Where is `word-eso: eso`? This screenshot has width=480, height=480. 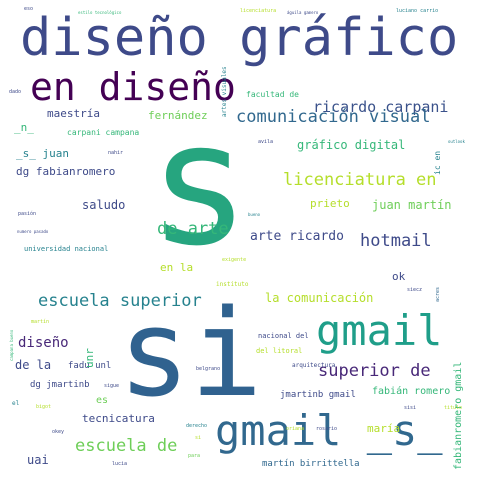 word-eso: eso is located at coordinates (29, 9).